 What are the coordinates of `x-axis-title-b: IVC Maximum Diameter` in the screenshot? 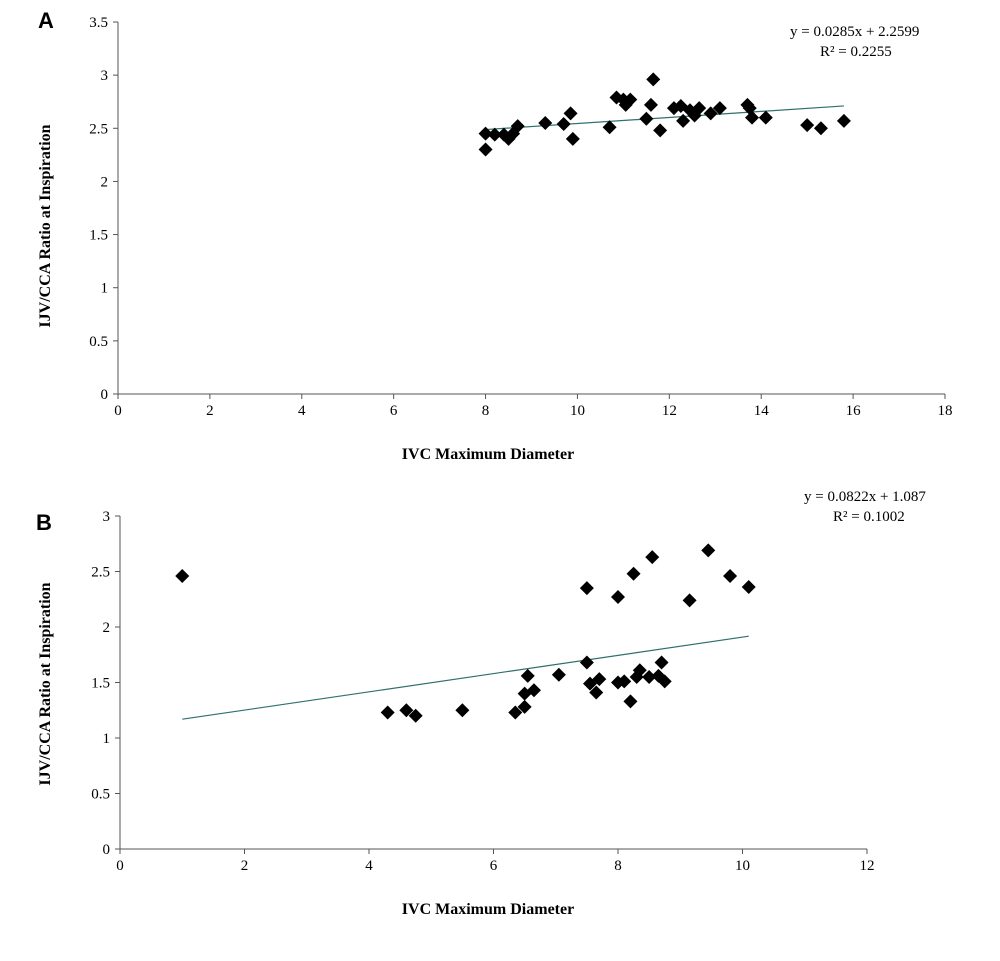 It's located at (488, 909).